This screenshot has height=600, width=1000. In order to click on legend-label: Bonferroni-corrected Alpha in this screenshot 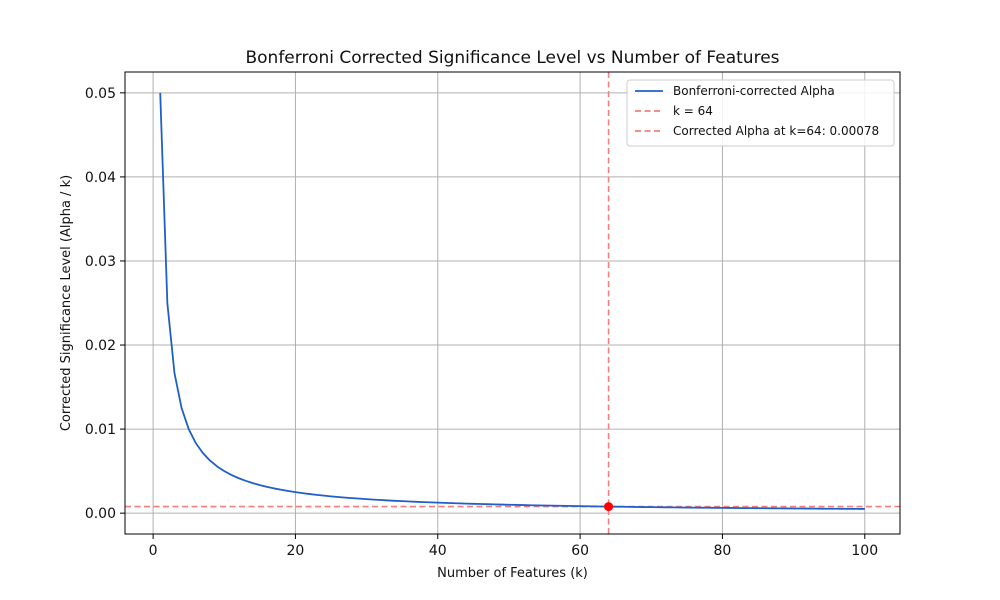, I will do `click(754, 91)`.